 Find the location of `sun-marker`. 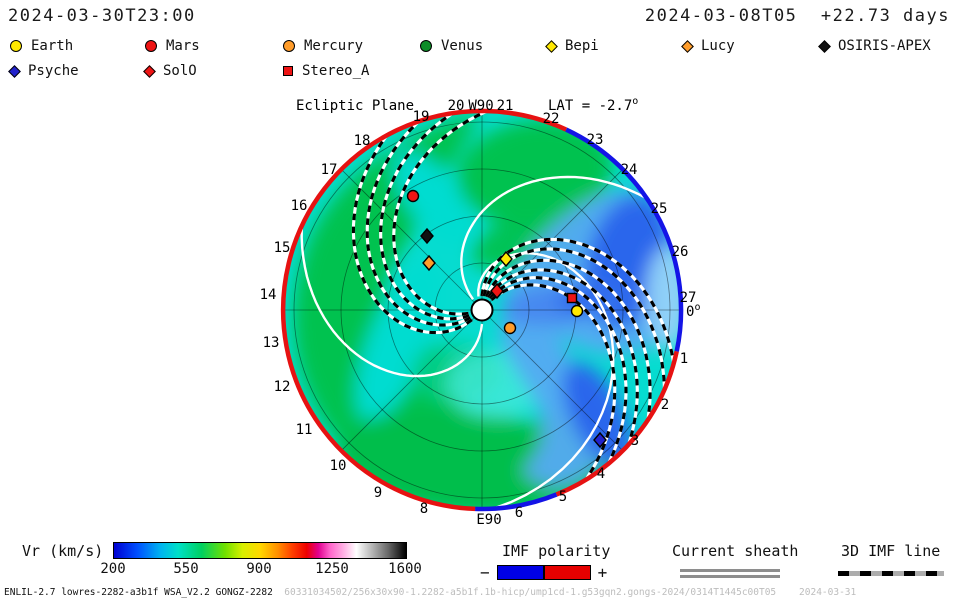

sun-marker is located at coordinates (482, 310).